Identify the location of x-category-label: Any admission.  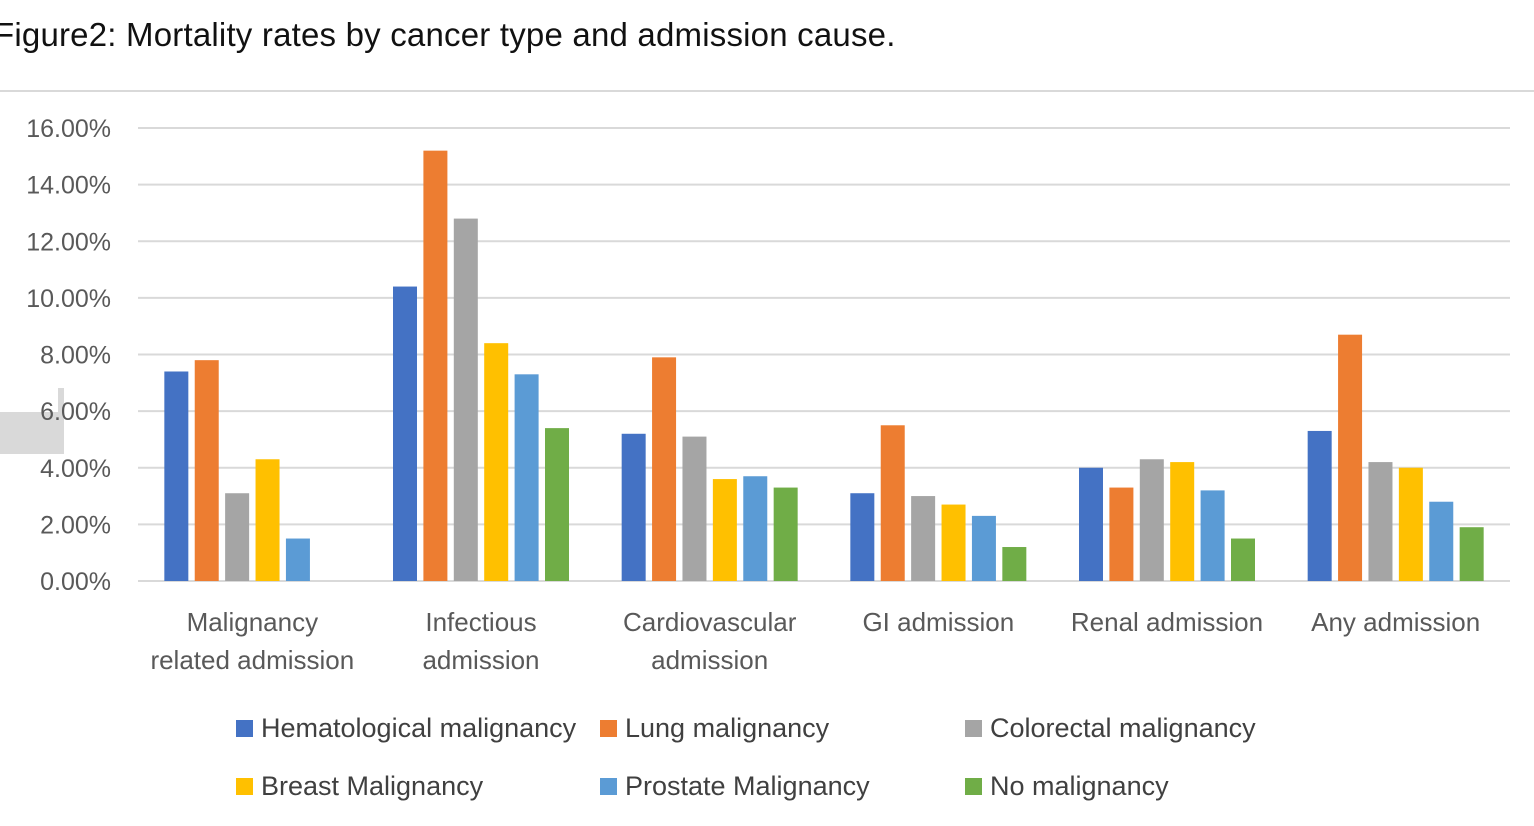
(1395, 622).